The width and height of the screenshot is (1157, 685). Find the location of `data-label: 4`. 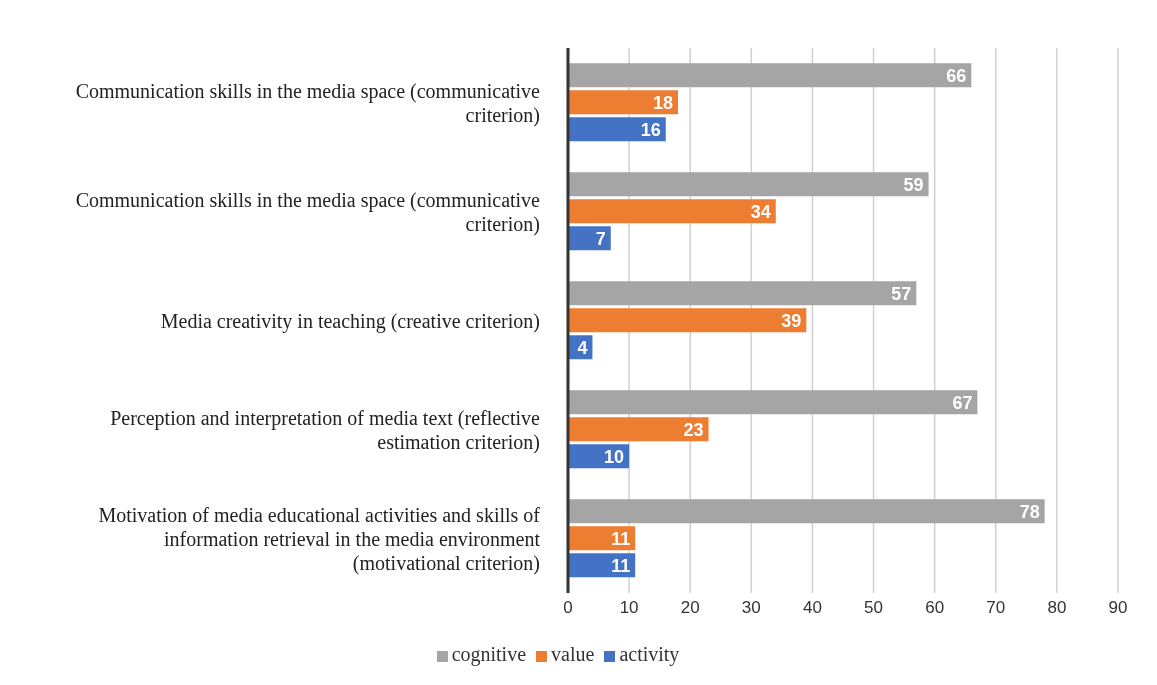

data-label: 4 is located at coordinates (582, 347).